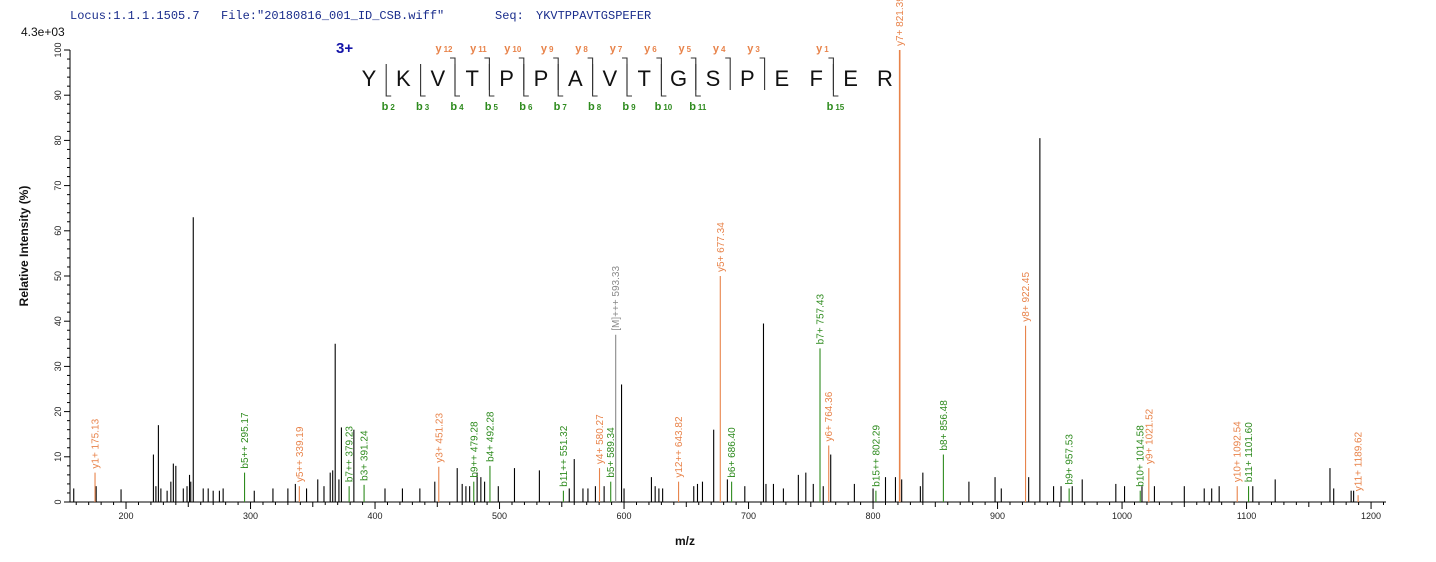 This screenshot has width=1436, height=562. Describe the element at coordinates (1238, 451) in the screenshot. I see `peak-label: y10+ 1092.54` at that location.